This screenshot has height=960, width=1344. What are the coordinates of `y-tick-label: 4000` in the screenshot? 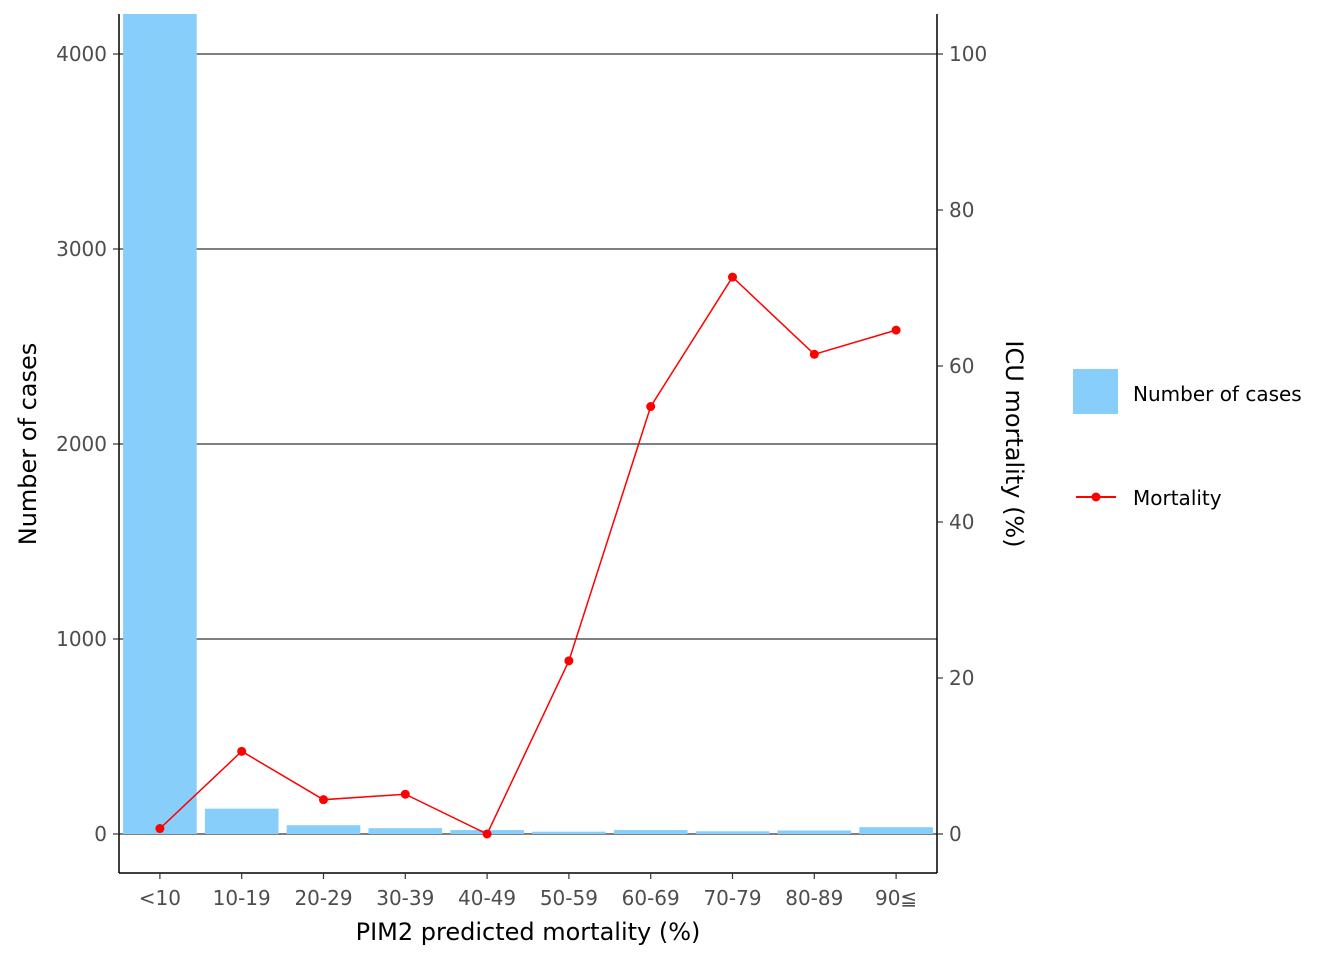 It's located at (81, 54).